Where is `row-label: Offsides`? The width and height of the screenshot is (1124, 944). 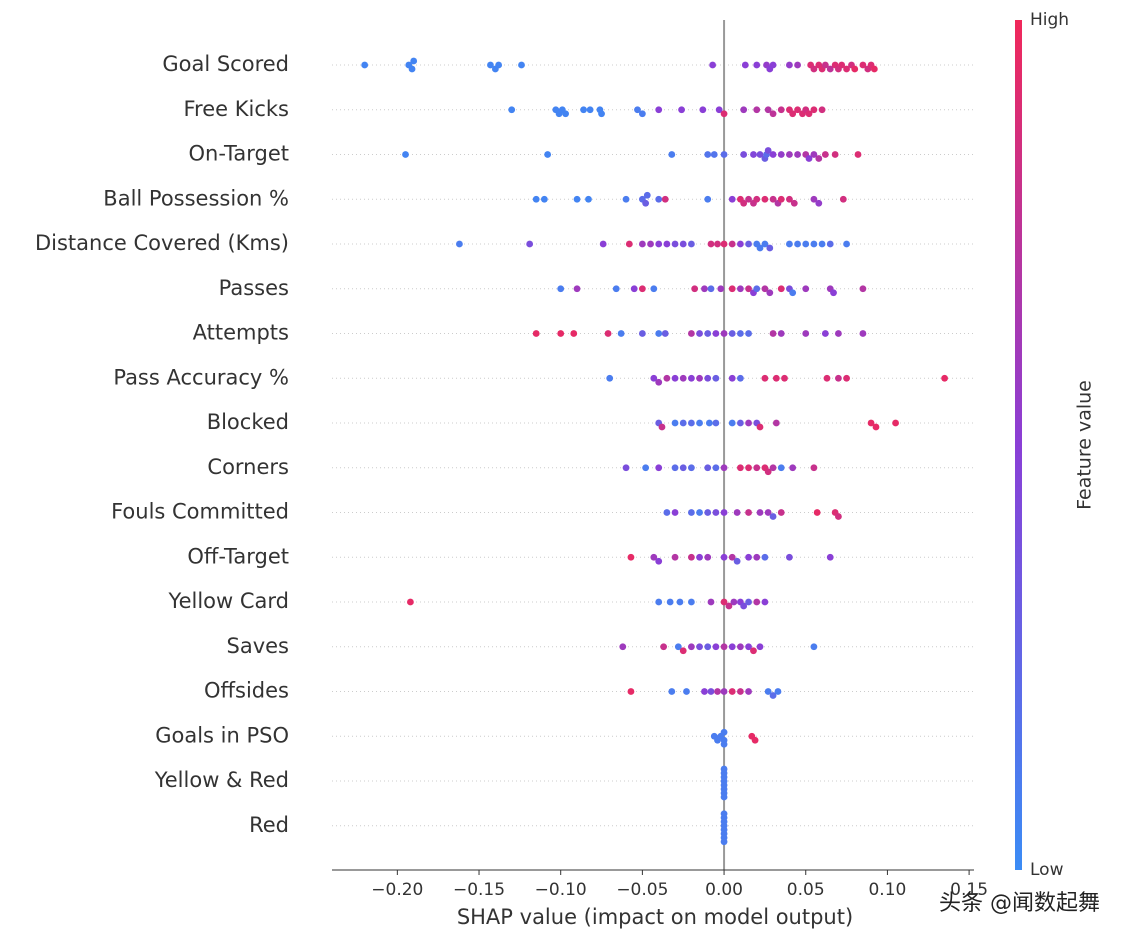
row-label: Offsides is located at coordinates (246, 691).